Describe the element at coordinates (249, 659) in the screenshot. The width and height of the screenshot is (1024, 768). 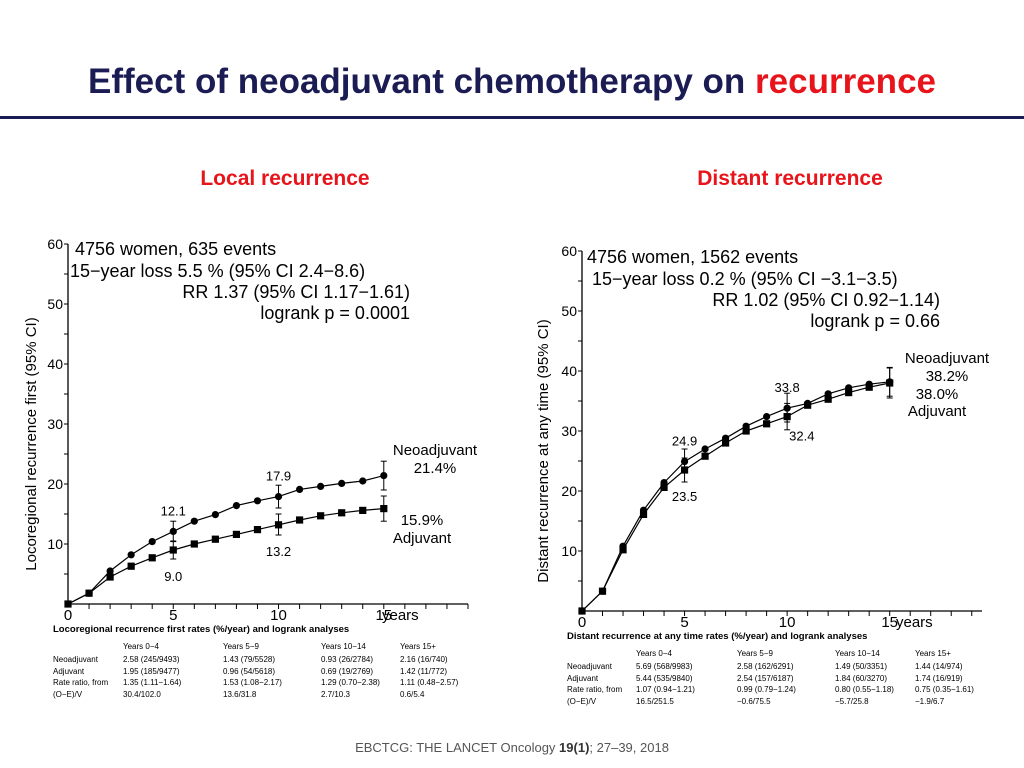
I see `table-cell: 1.43 (79/5528)` at that location.